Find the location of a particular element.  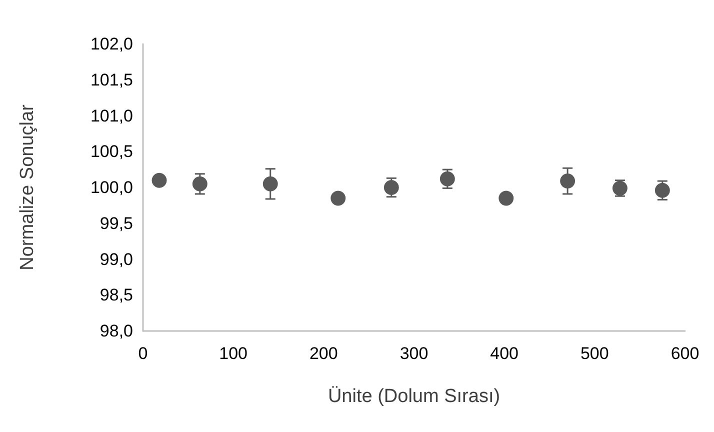

y-tick-label: 102,0 is located at coordinates (111, 44).